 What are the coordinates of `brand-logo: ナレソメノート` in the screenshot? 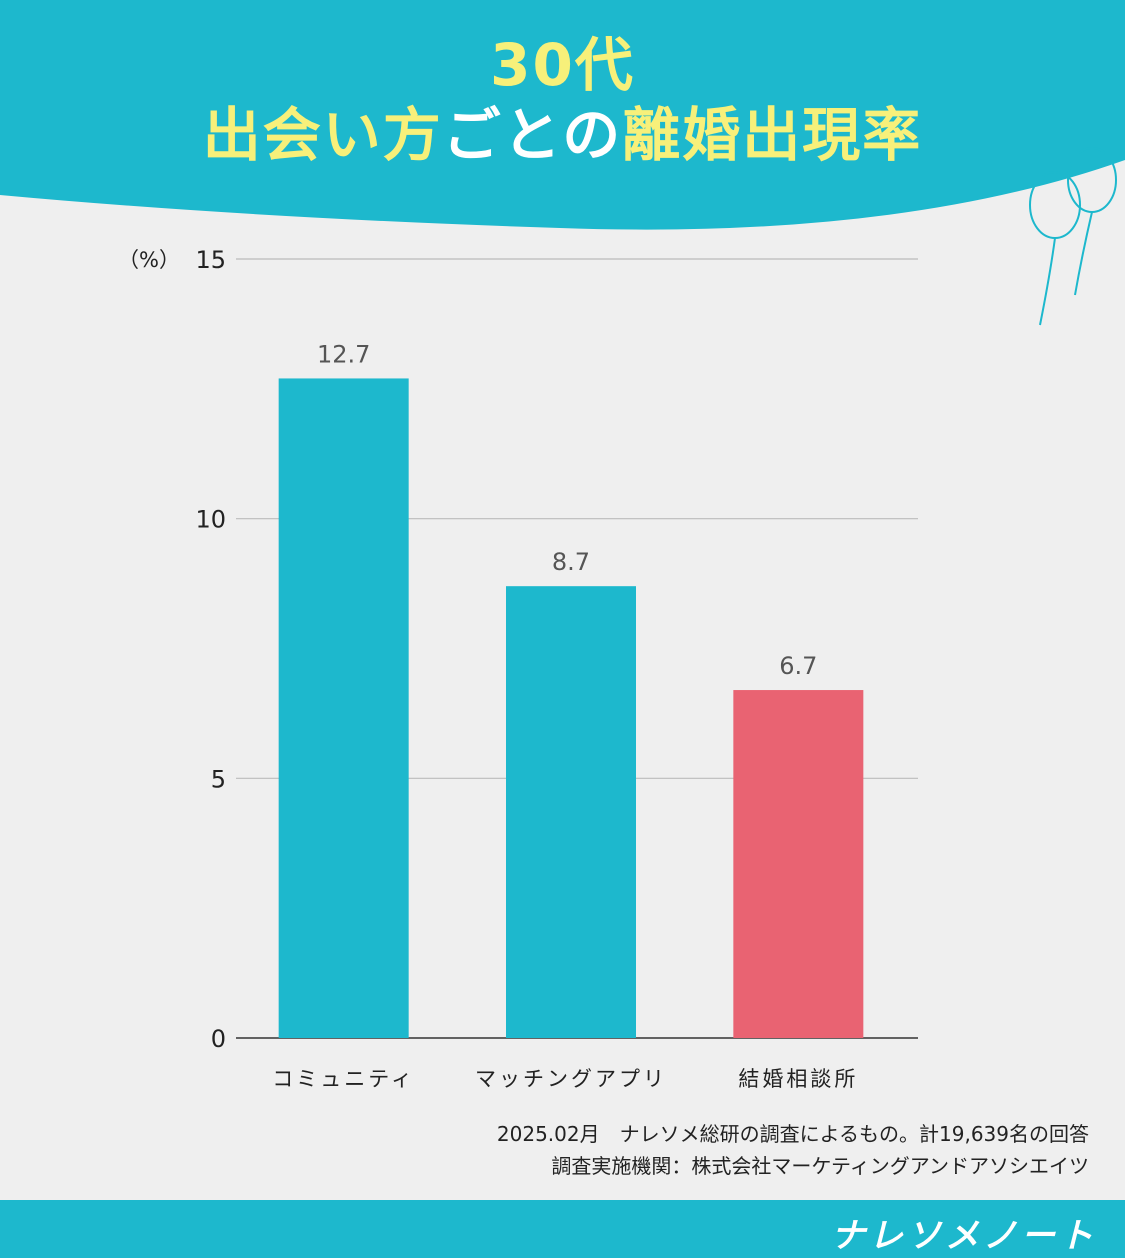 It's located at (964, 1236).